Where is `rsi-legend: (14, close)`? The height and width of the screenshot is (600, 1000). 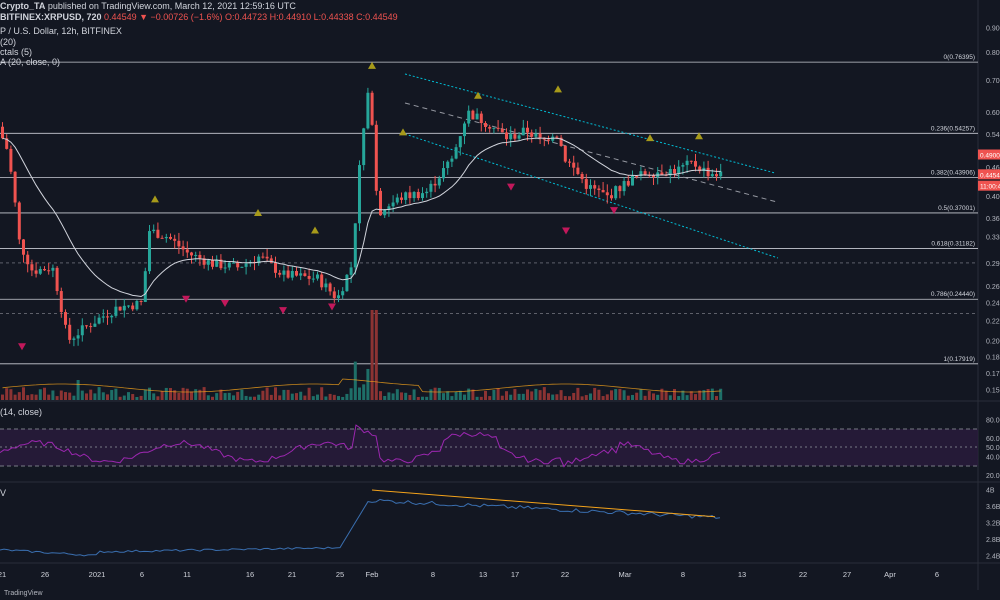 rsi-legend: (14, close) is located at coordinates (21, 412).